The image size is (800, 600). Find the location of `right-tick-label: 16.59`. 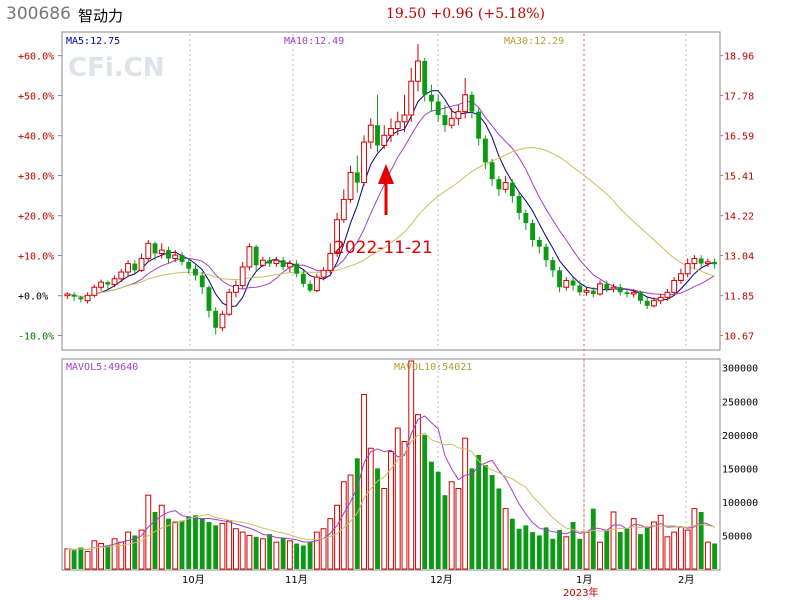

right-tick-label: 16.59 is located at coordinates (739, 137).